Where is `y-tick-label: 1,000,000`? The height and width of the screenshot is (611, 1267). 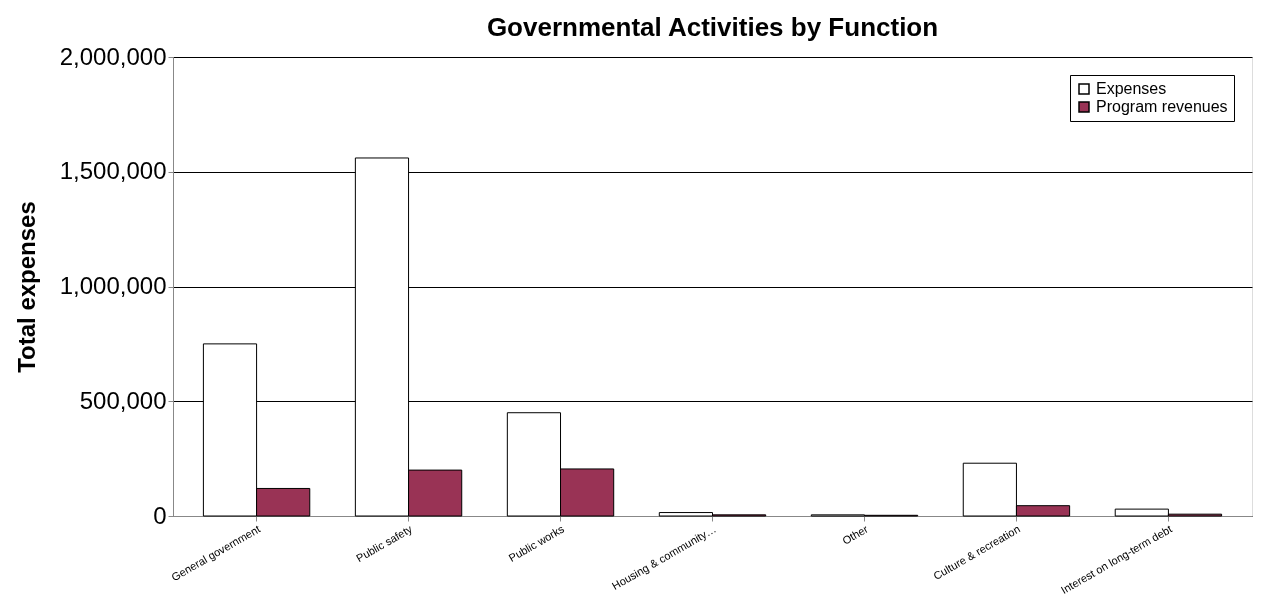 y-tick-label: 1,000,000 is located at coordinates (113, 285).